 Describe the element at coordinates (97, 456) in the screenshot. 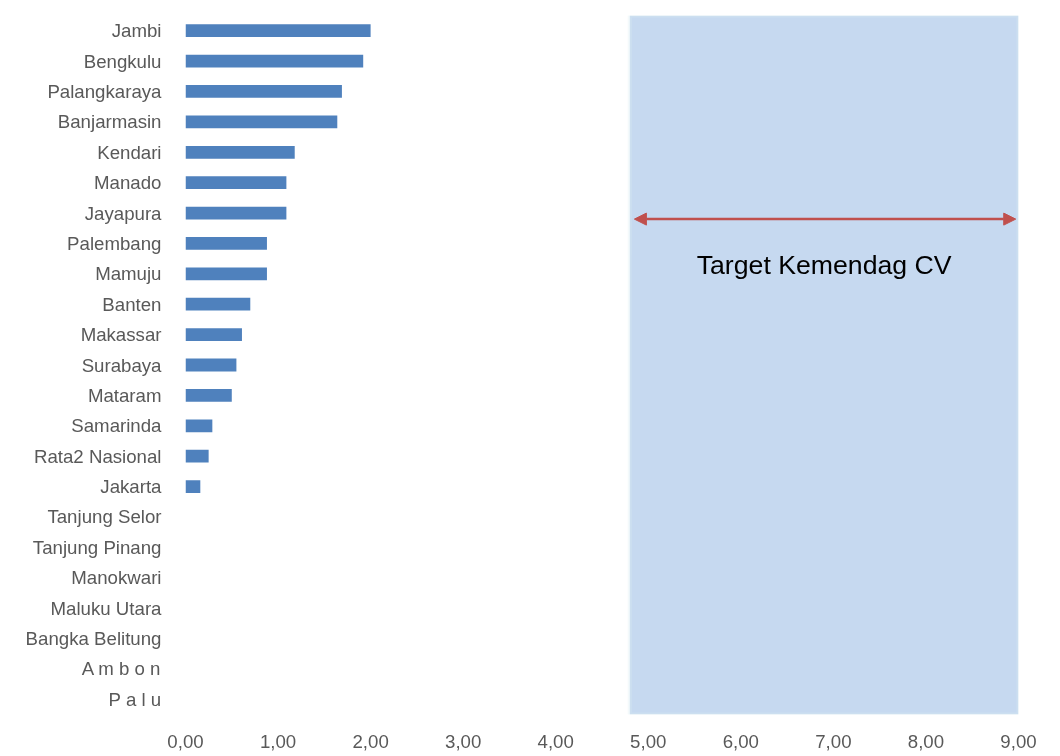

I see `y-tick-label: Rata2 Nasional` at that location.